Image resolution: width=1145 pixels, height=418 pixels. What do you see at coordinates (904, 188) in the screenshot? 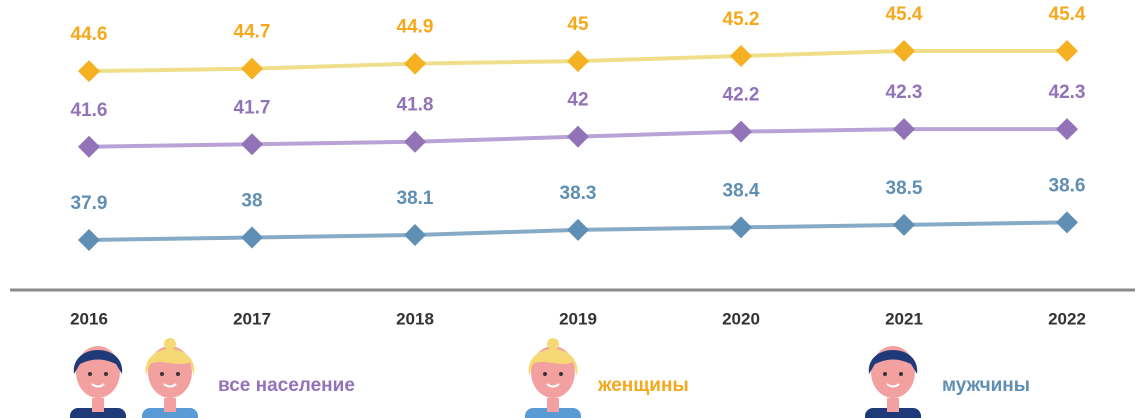
I see `data-label: 38.5` at bounding box center [904, 188].